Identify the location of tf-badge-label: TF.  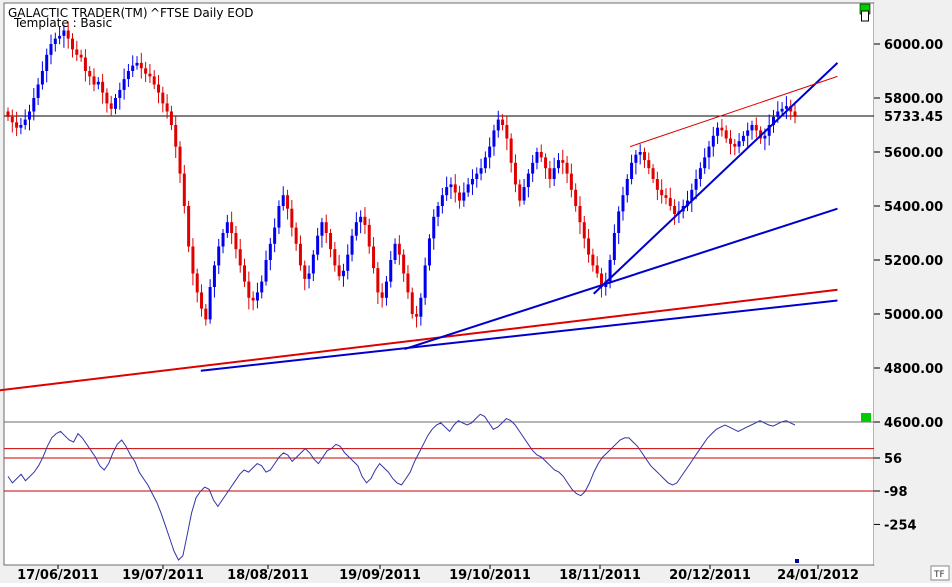
(939, 575).